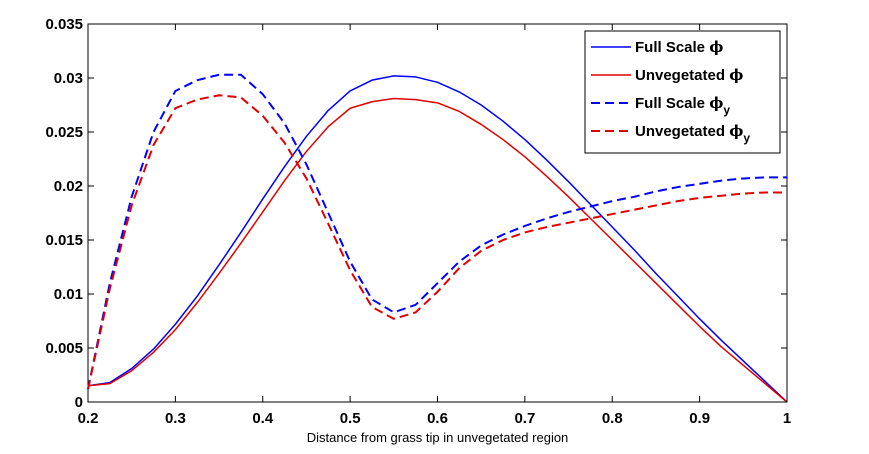 The width and height of the screenshot is (869, 454). I want to click on y-tick-label: 0.035, so click(64, 24).